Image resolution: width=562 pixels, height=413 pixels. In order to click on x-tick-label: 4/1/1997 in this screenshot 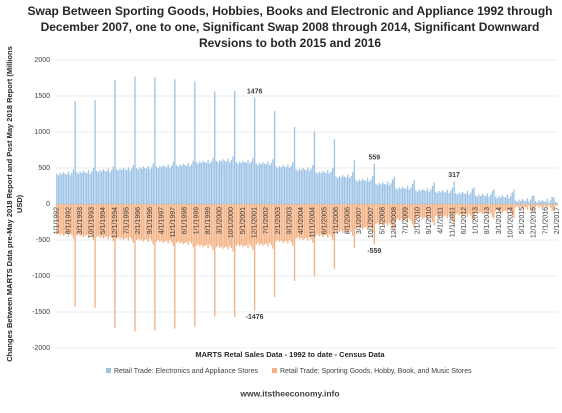, I will do `click(161, 220)`.